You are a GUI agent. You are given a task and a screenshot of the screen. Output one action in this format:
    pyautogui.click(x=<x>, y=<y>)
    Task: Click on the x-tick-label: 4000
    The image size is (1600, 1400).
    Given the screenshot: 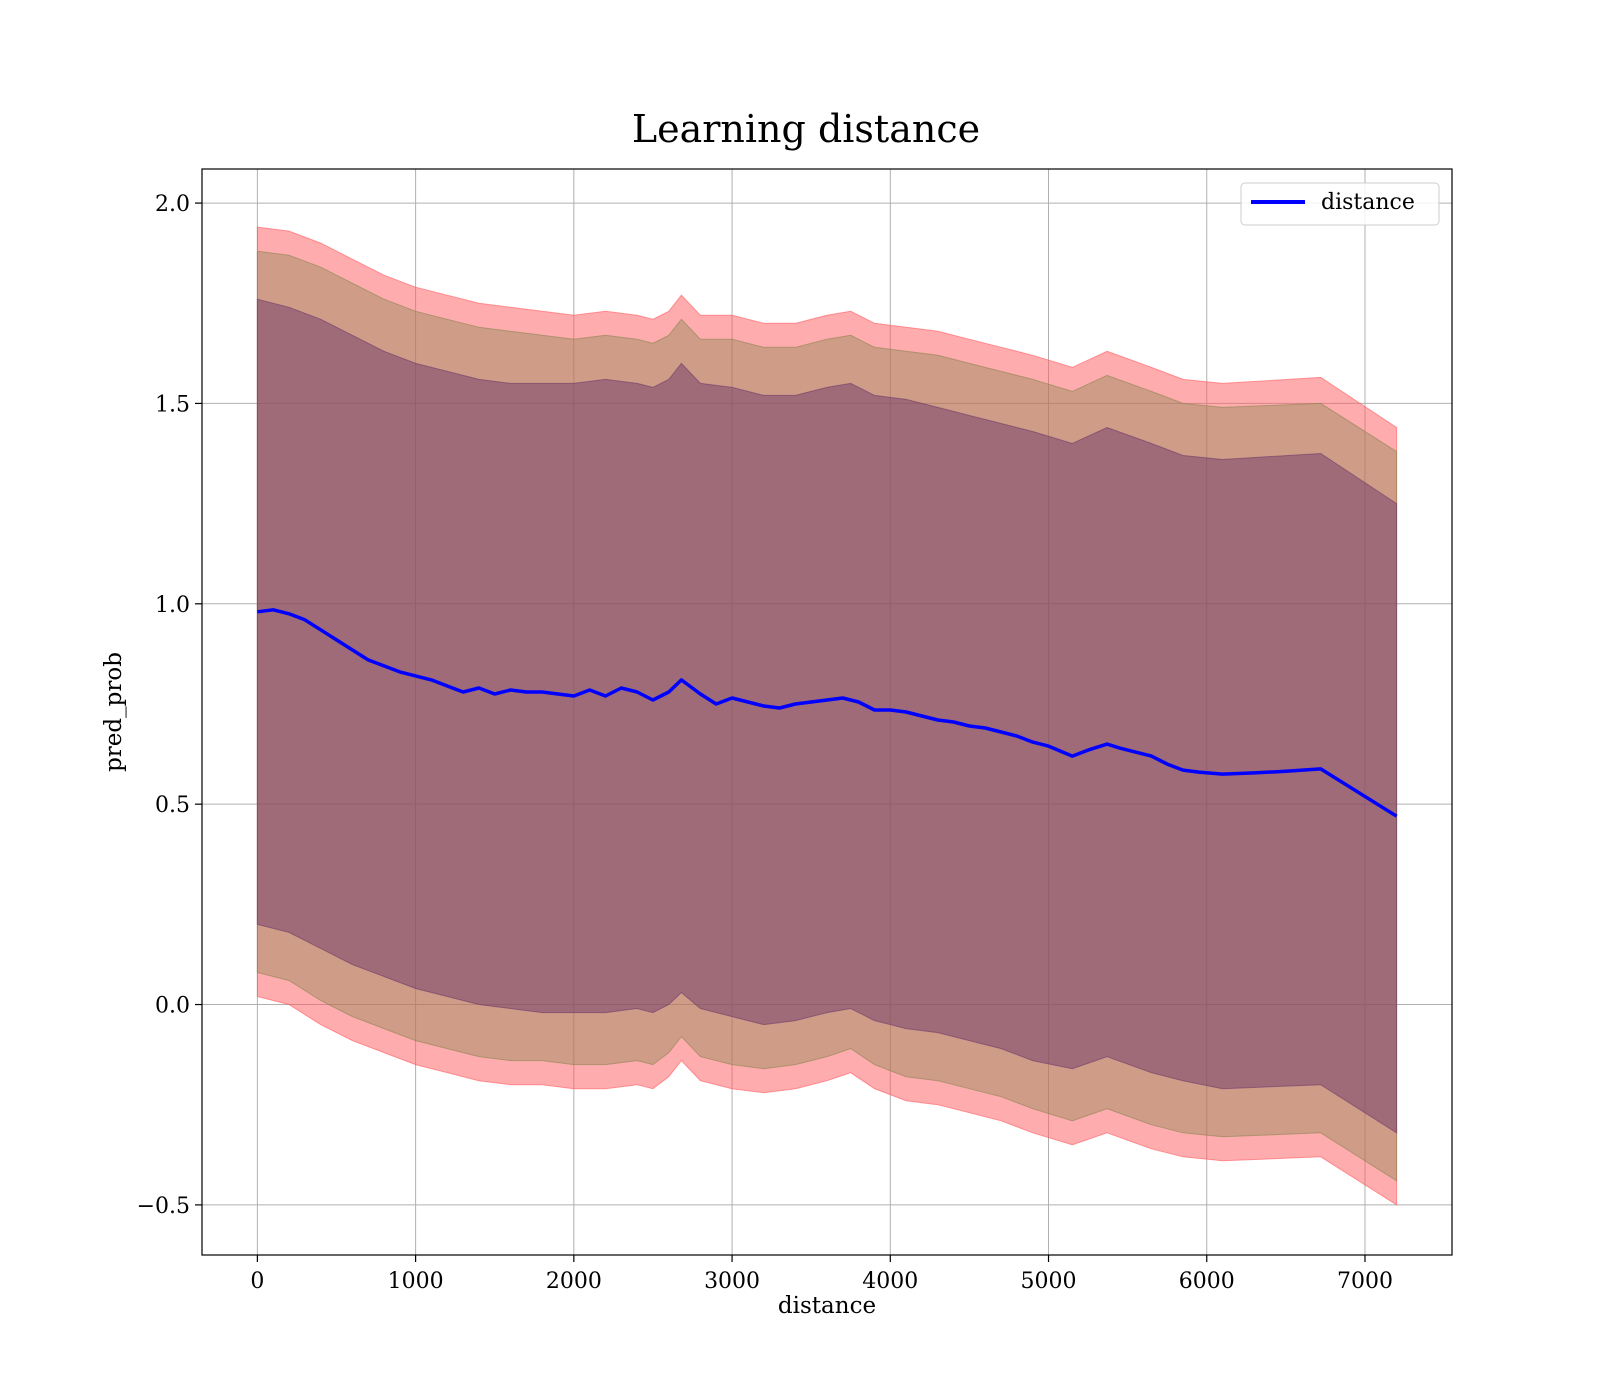 What is the action you would take?
    pyautogui.click(x=890, y=1281)
    